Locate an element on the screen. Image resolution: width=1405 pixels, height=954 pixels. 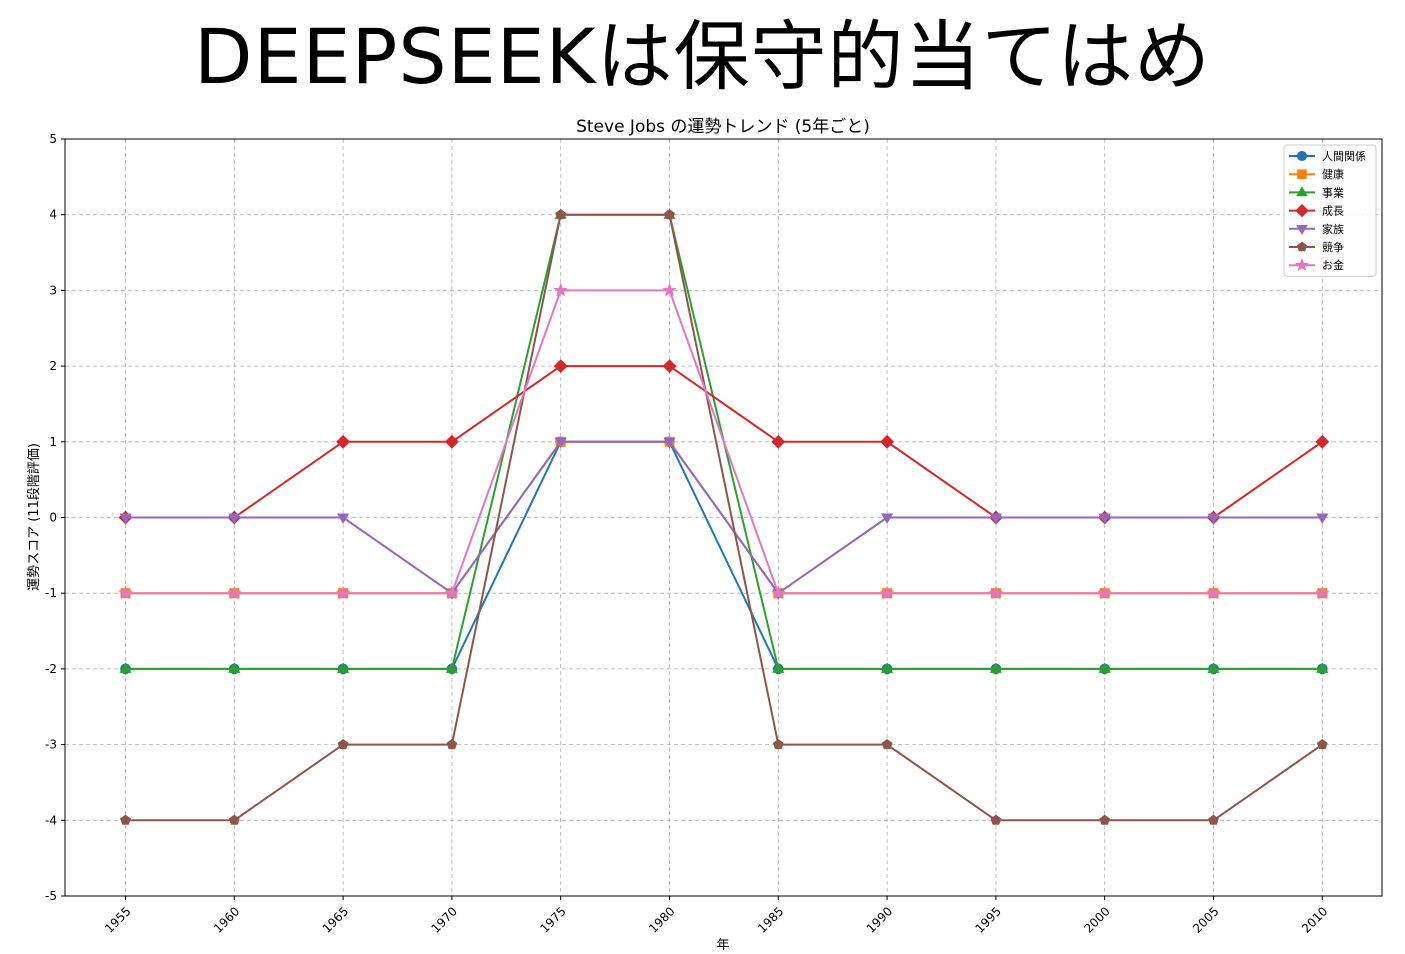
x-tick-label: 1985 is located at coordinates (770, 919).